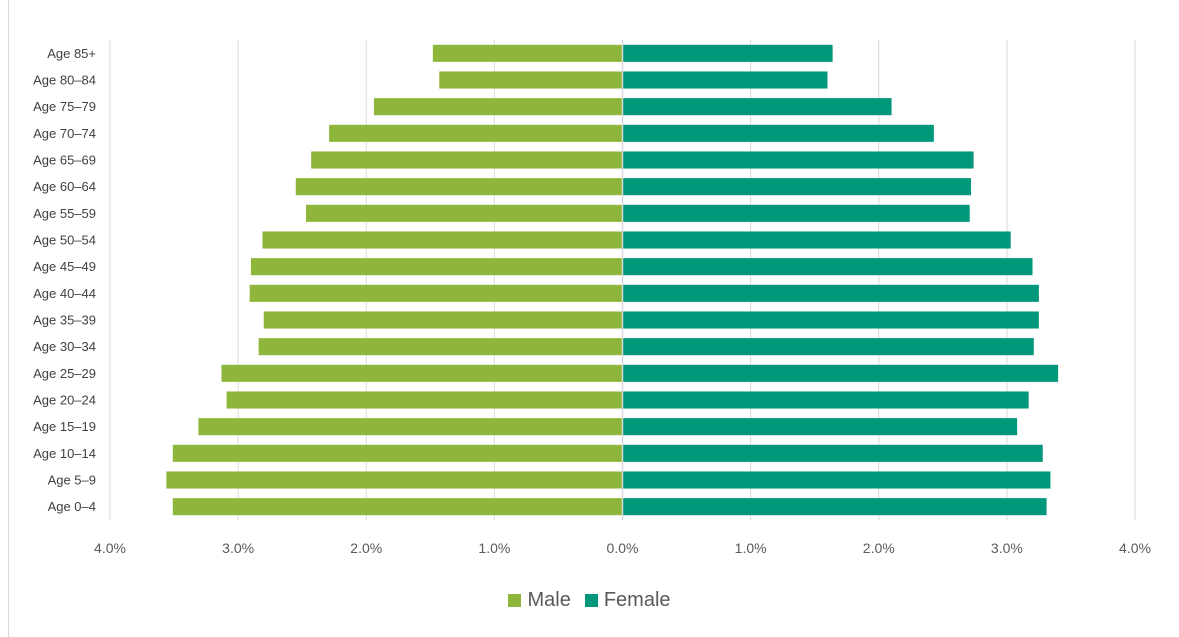  I want to click on legend-swatch-female, so click(591, 600).